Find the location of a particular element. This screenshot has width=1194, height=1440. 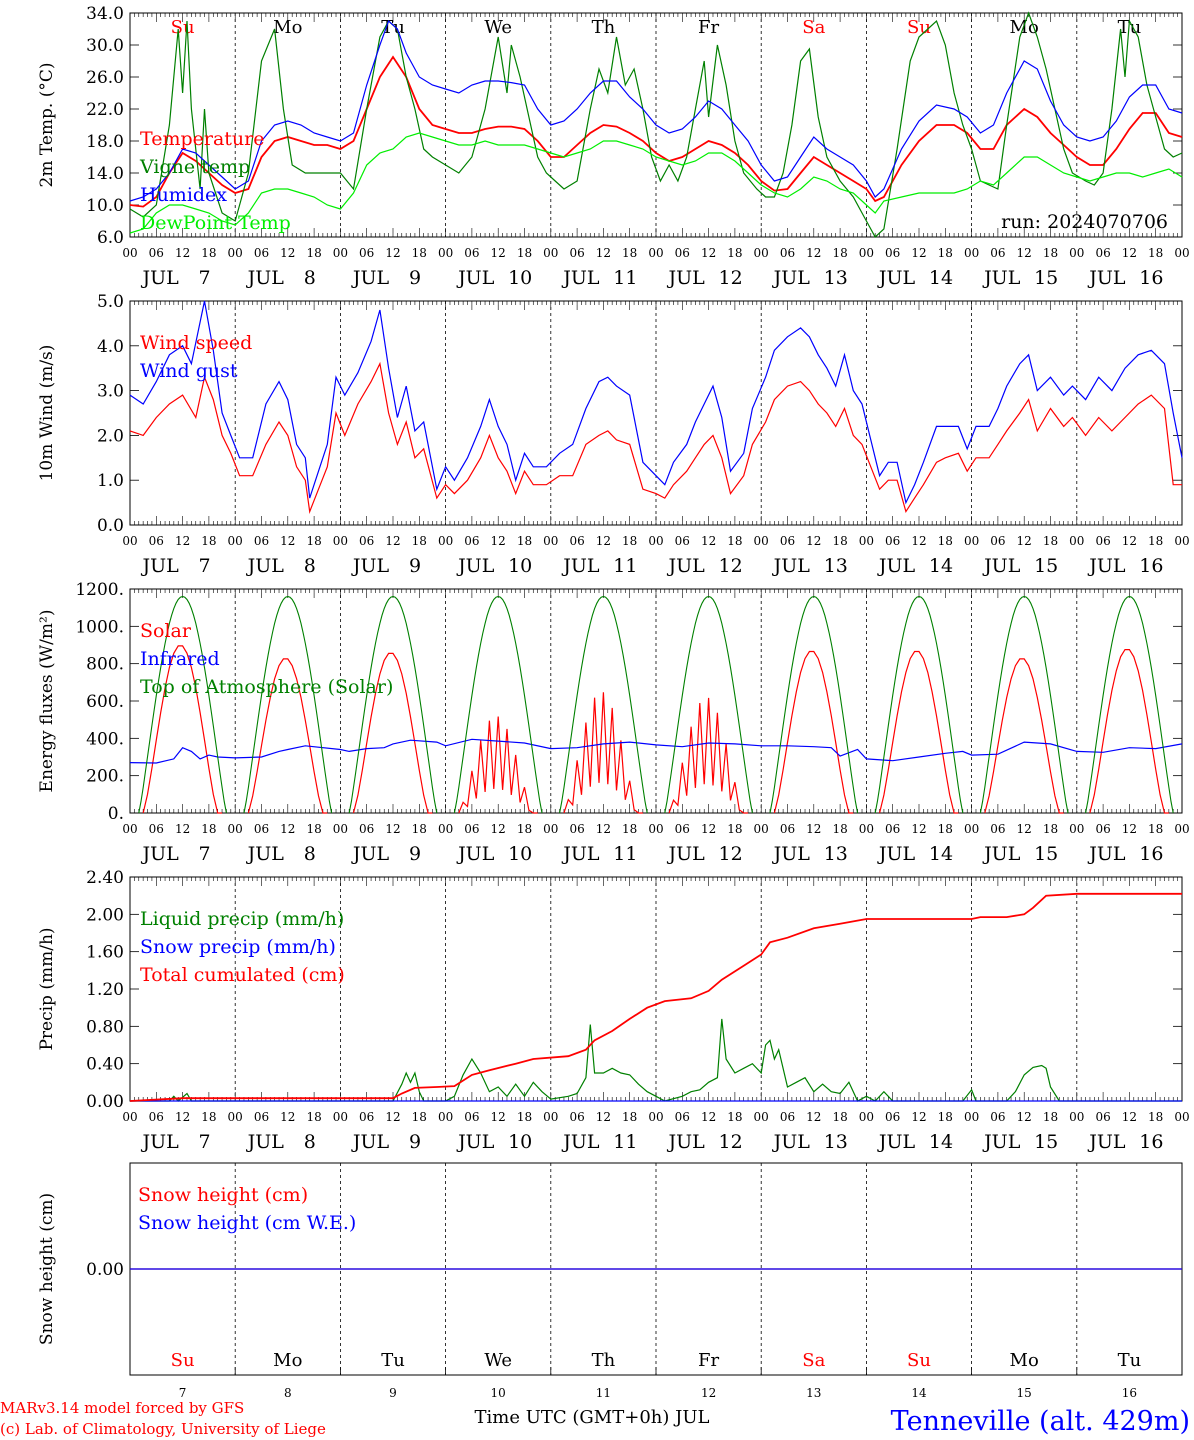

y-tick-label: 10.0 is located at coordinates (105, 206).